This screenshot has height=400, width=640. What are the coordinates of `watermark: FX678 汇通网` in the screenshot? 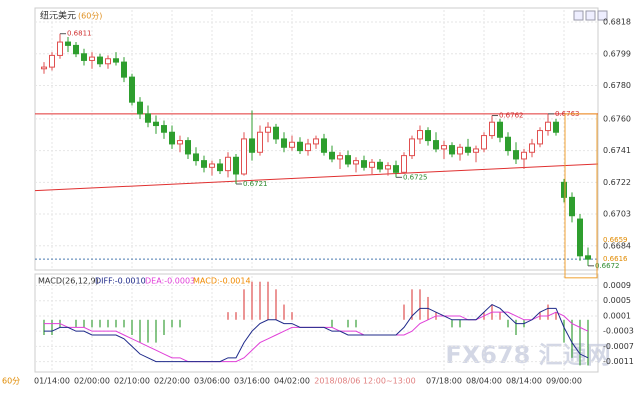 It's located at (527, 355).